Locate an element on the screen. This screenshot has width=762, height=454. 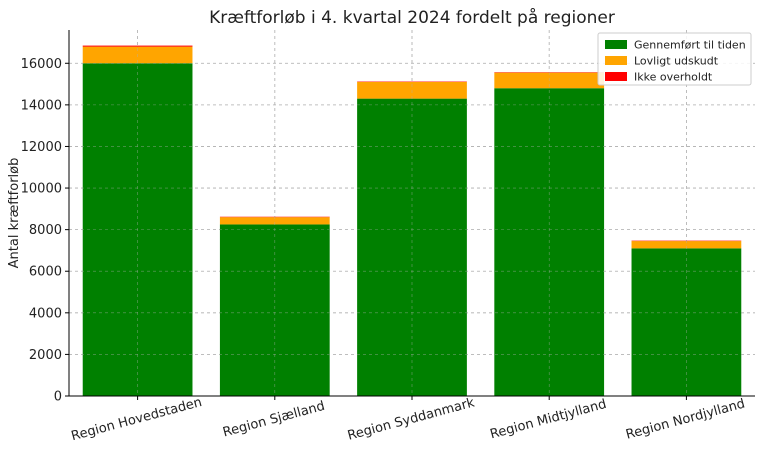
x-tick-label: Region Hovedstaden is located at coordinates (137, 419).